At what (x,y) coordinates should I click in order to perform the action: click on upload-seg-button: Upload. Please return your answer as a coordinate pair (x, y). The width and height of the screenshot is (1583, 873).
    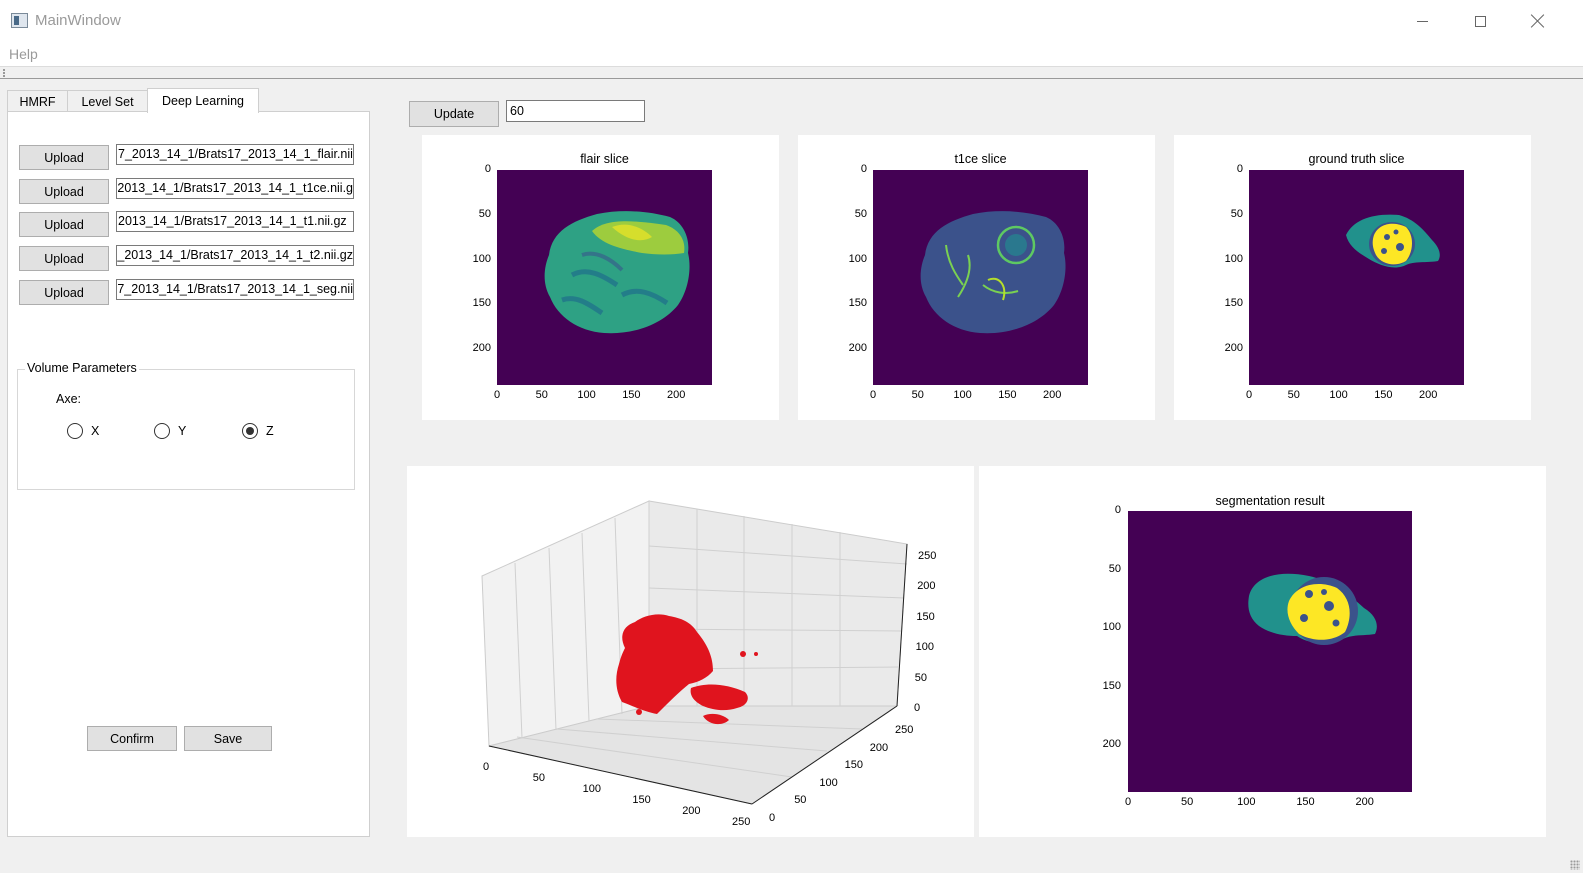
    Looking at the image, I should click on (64, 292).